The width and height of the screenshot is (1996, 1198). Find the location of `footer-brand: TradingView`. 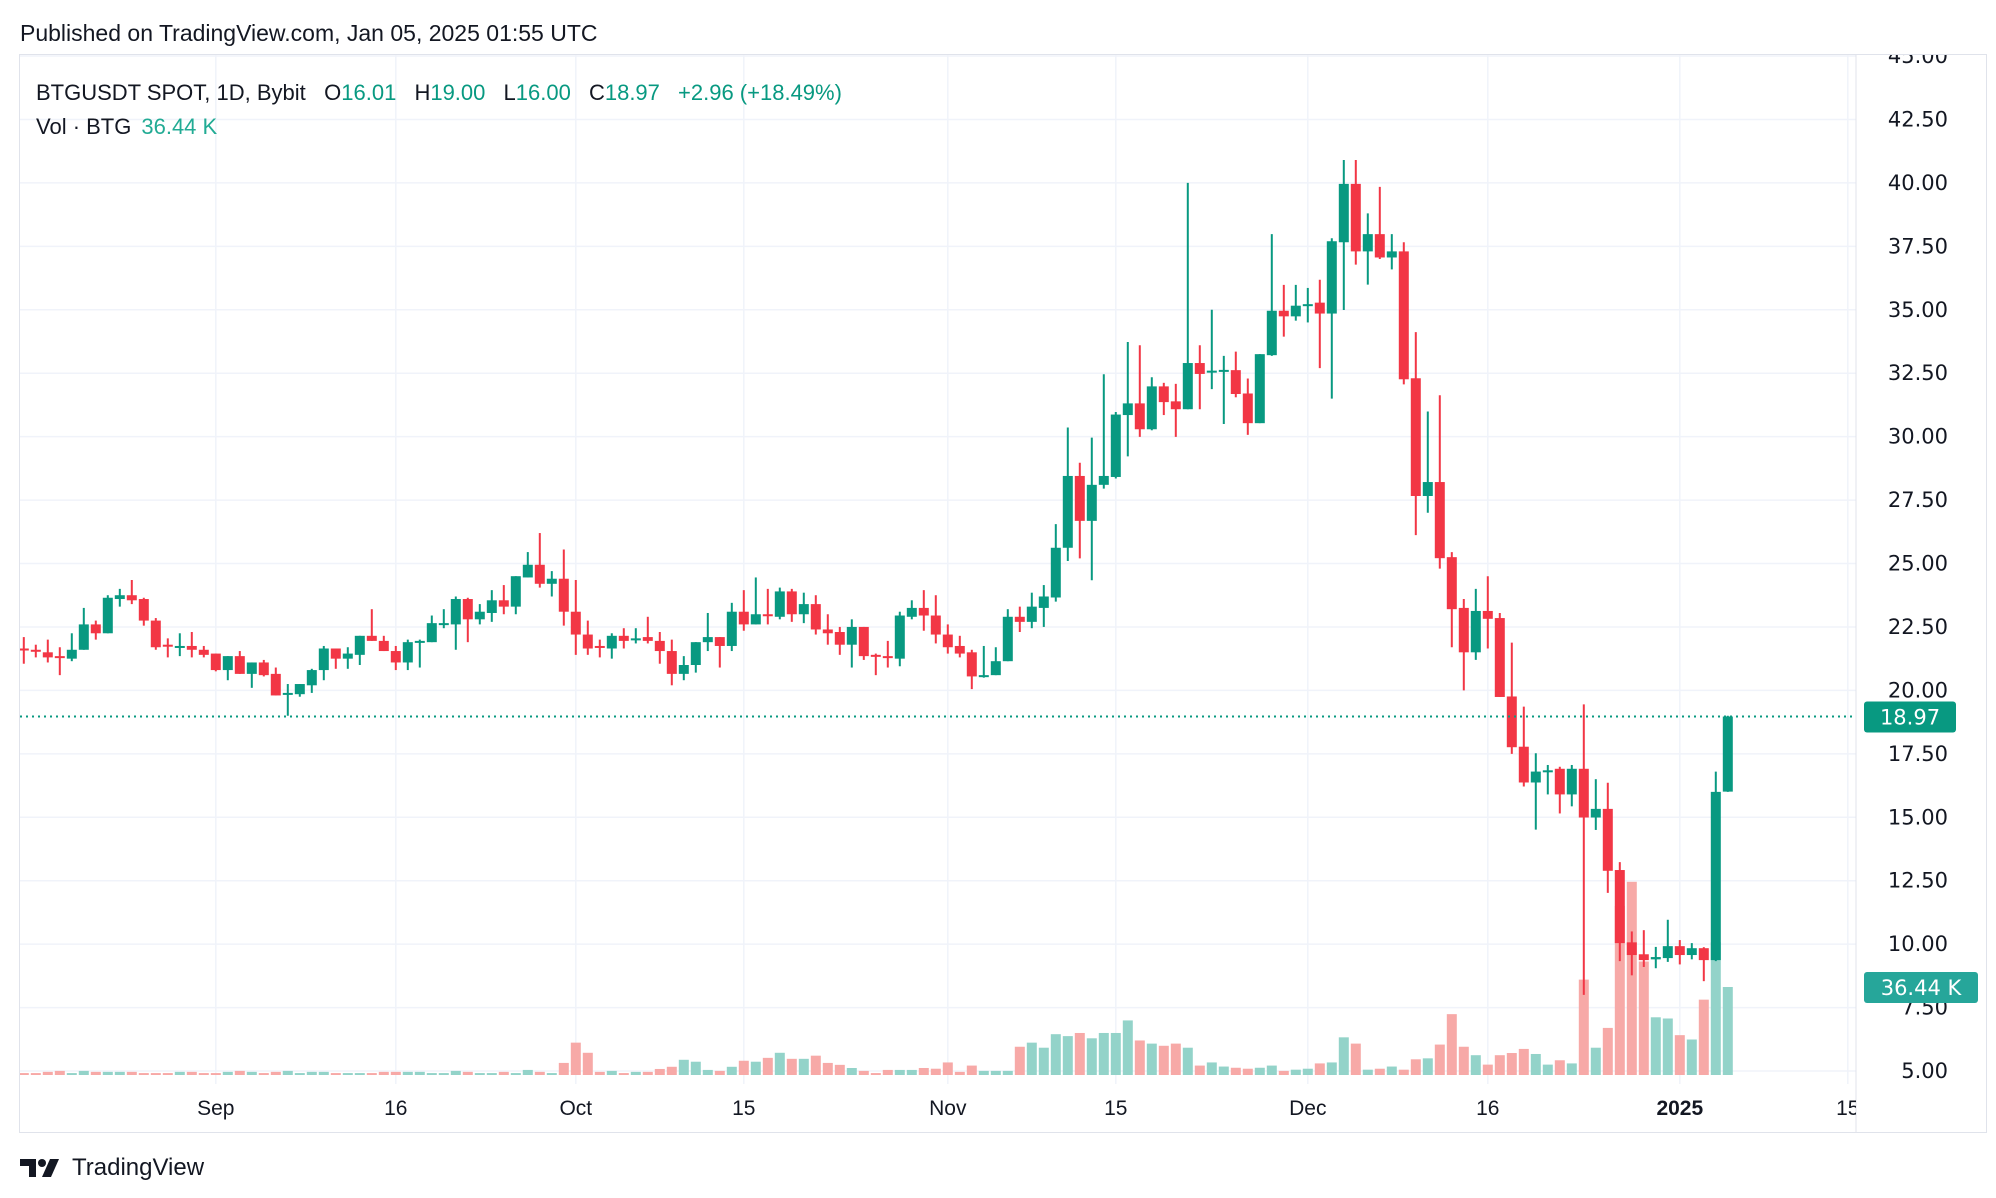

footer-brand: TradingView is located at coordinates (112, 1168).